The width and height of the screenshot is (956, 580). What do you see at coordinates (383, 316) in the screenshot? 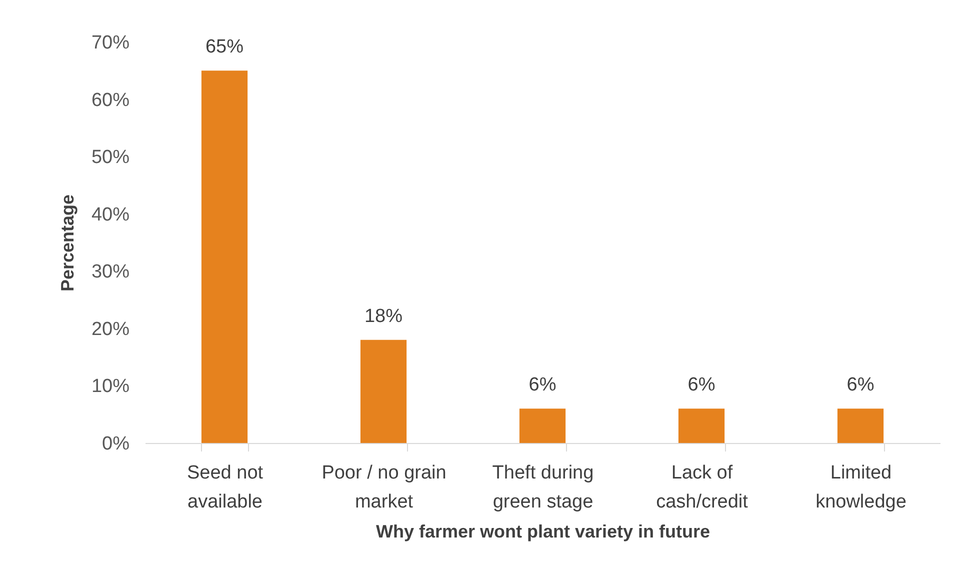
I see `data-label: 18%` at bounding box center [383, 316].